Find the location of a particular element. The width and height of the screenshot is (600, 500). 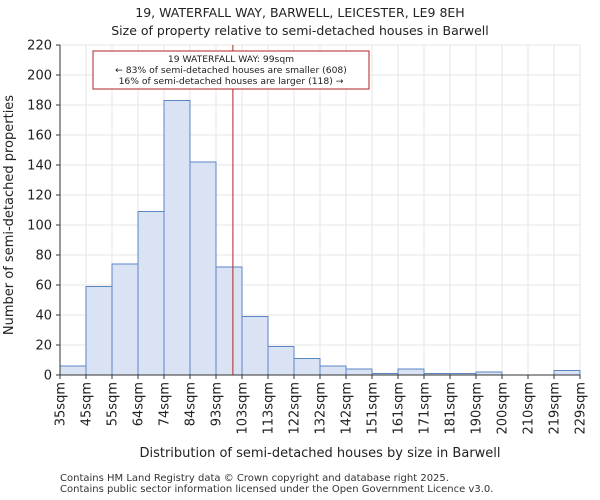

x-tick-label: 151sqm is located at coordinates (373, 408).